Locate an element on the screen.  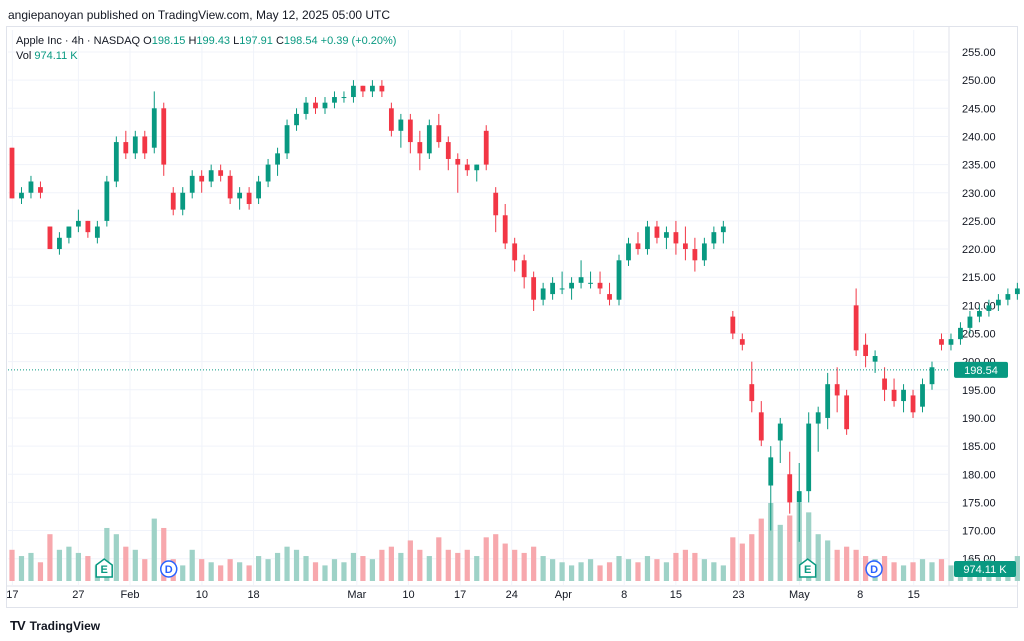
high-value: 199.43 is located at coordinates (213, 41).